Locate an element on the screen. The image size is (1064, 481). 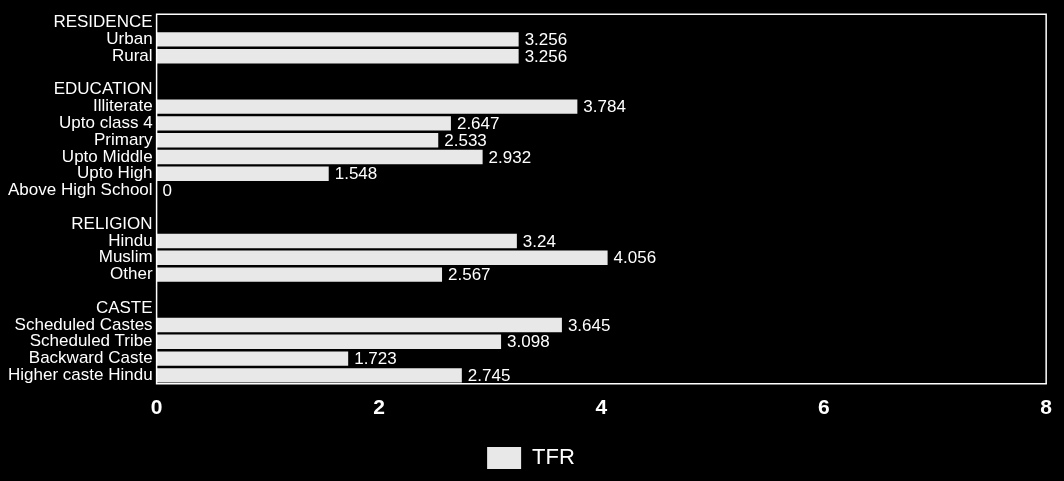
y-tick-label: RESIDENCE is located at coordinates (103, 22).